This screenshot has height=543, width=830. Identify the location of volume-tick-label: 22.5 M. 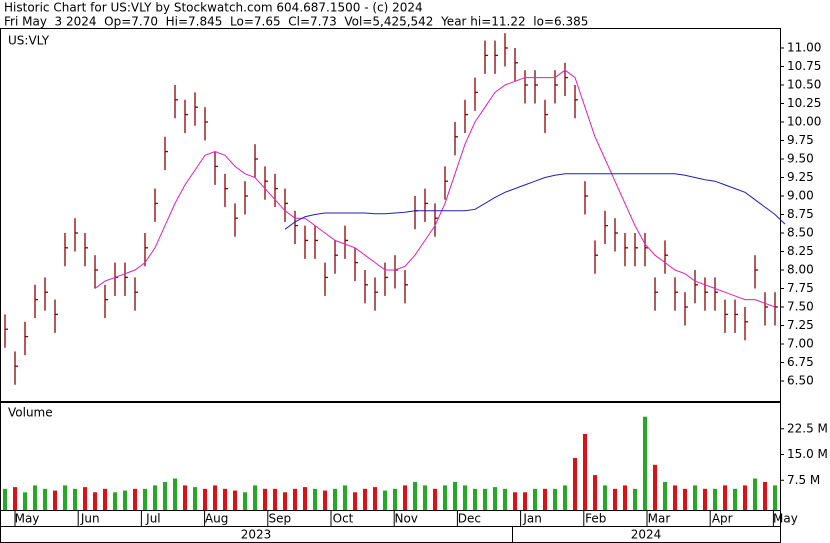
(807, 428).